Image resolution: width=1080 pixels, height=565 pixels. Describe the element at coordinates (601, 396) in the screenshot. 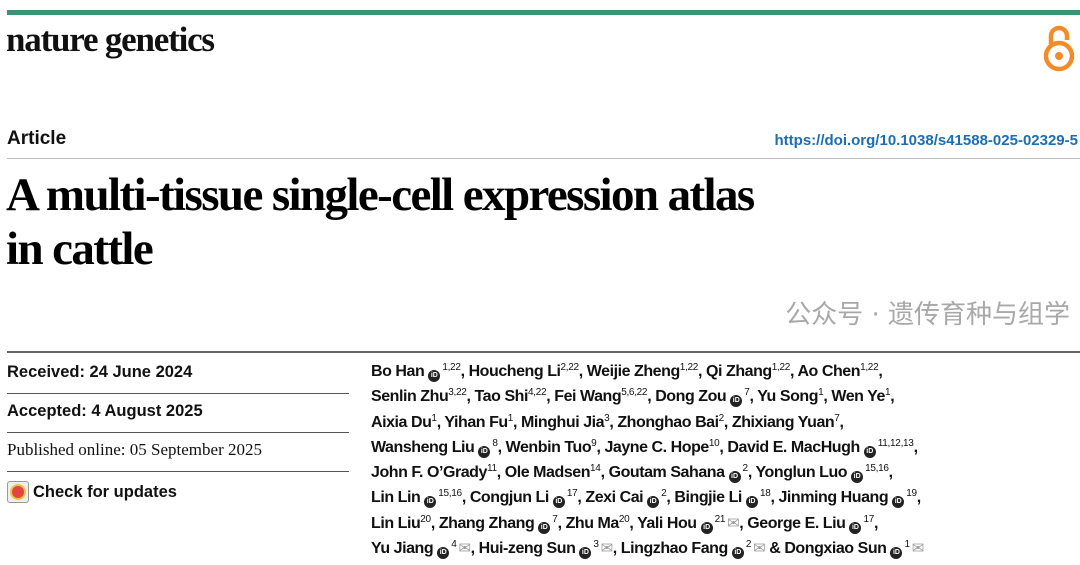

I see `author: Fei Wang5,6,22` at that location.